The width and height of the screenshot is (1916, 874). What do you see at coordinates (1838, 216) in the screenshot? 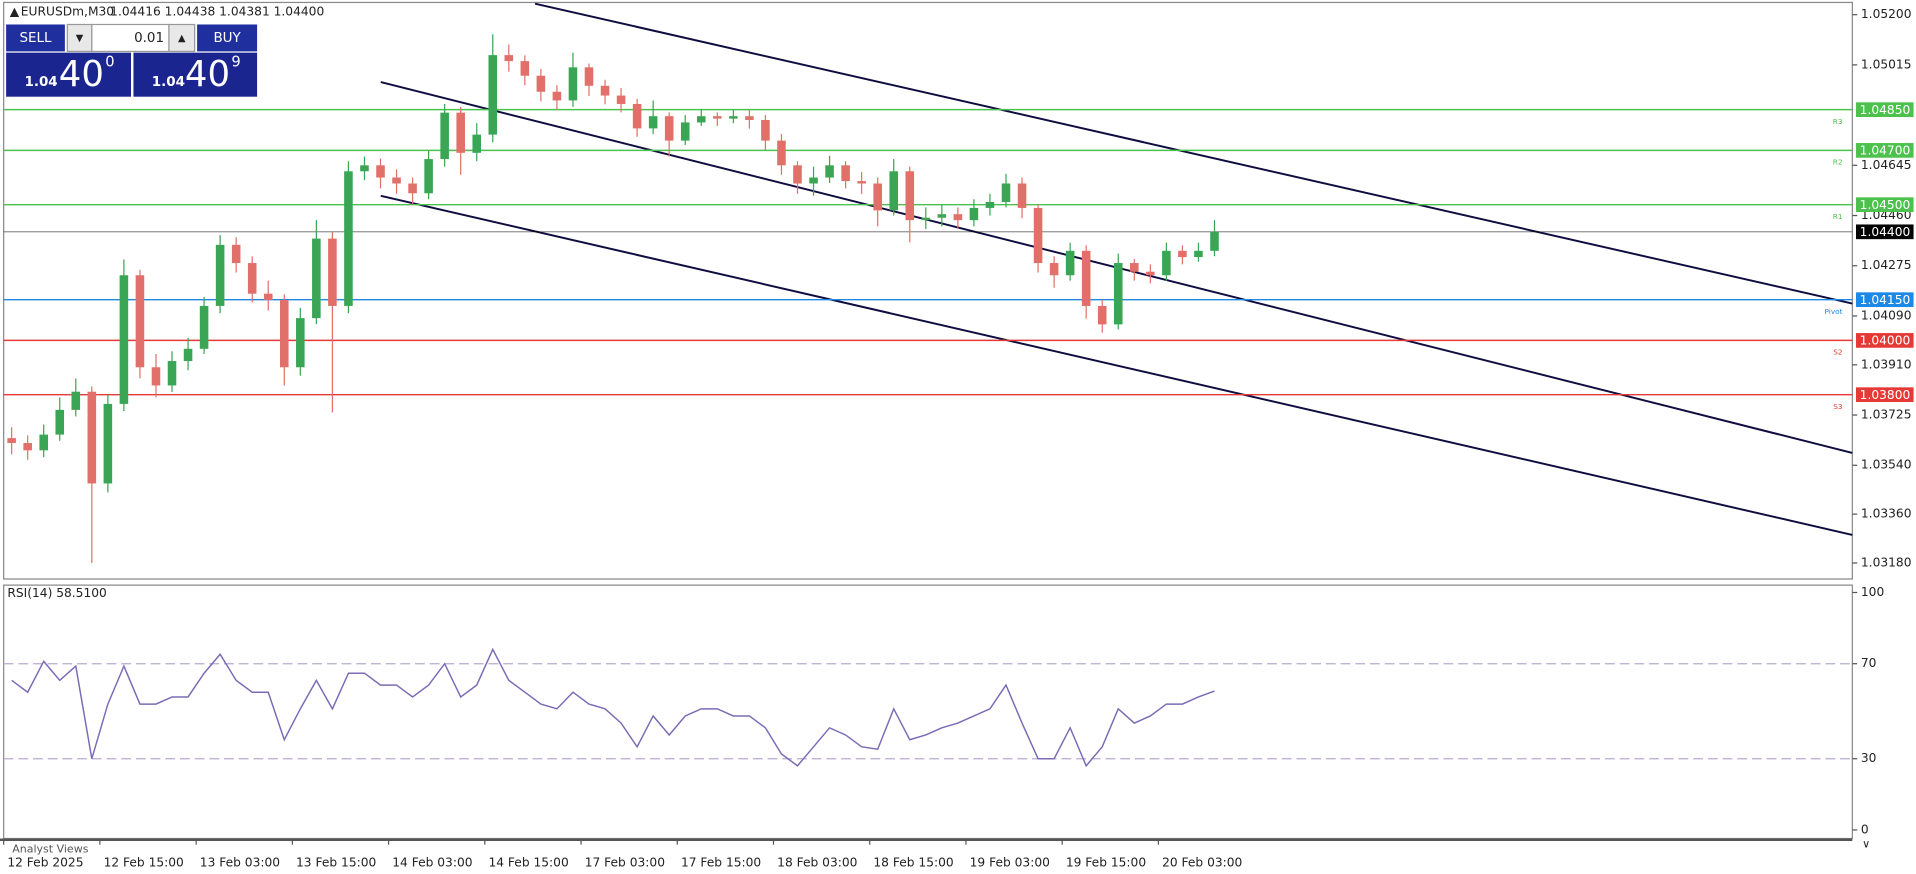
I see `level-name: R1` at bounding box center [1838, 216].